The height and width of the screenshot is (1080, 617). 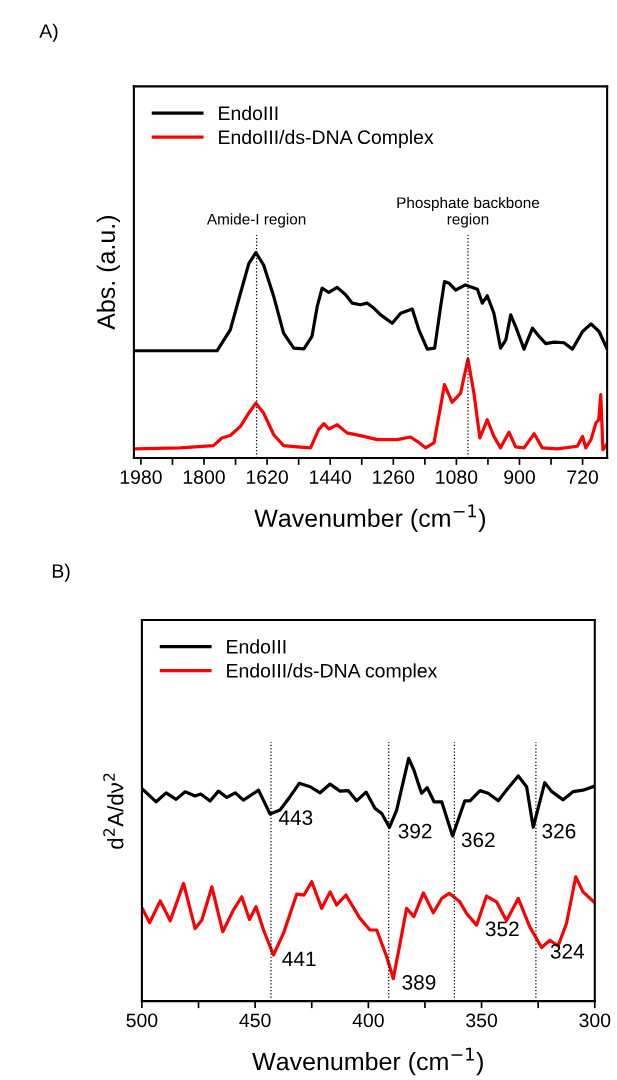 What do you see at coordinates (255, 1020) in the screenshot?
I see `x-tick-label: 450` at bounding box center [255, 1020].